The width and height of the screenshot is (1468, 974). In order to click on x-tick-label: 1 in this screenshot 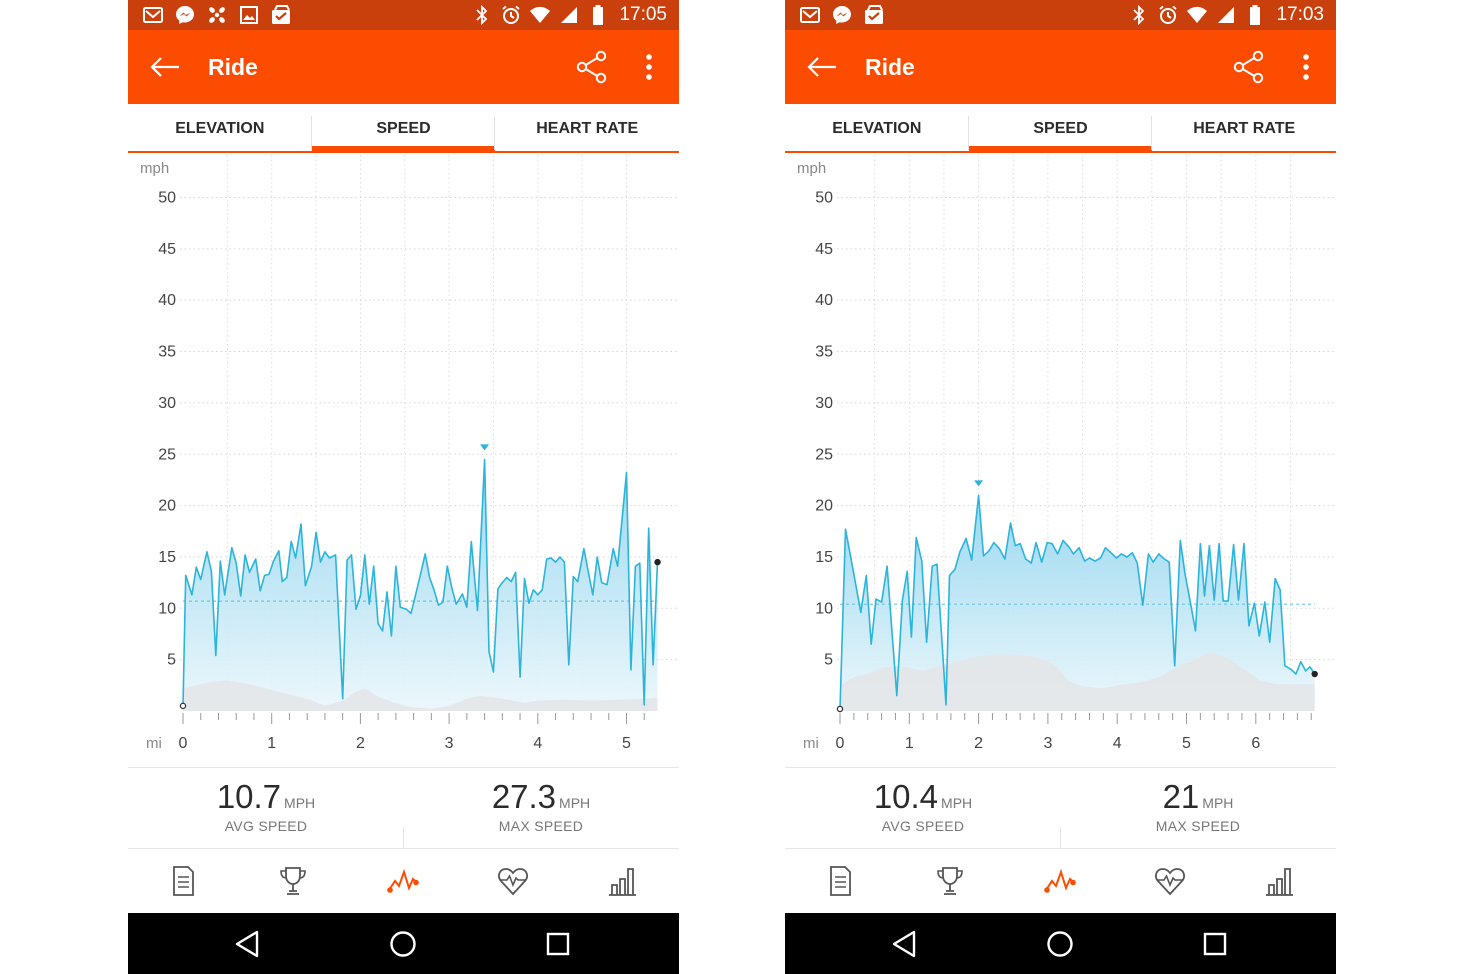, I will do `click(909, 743)`.